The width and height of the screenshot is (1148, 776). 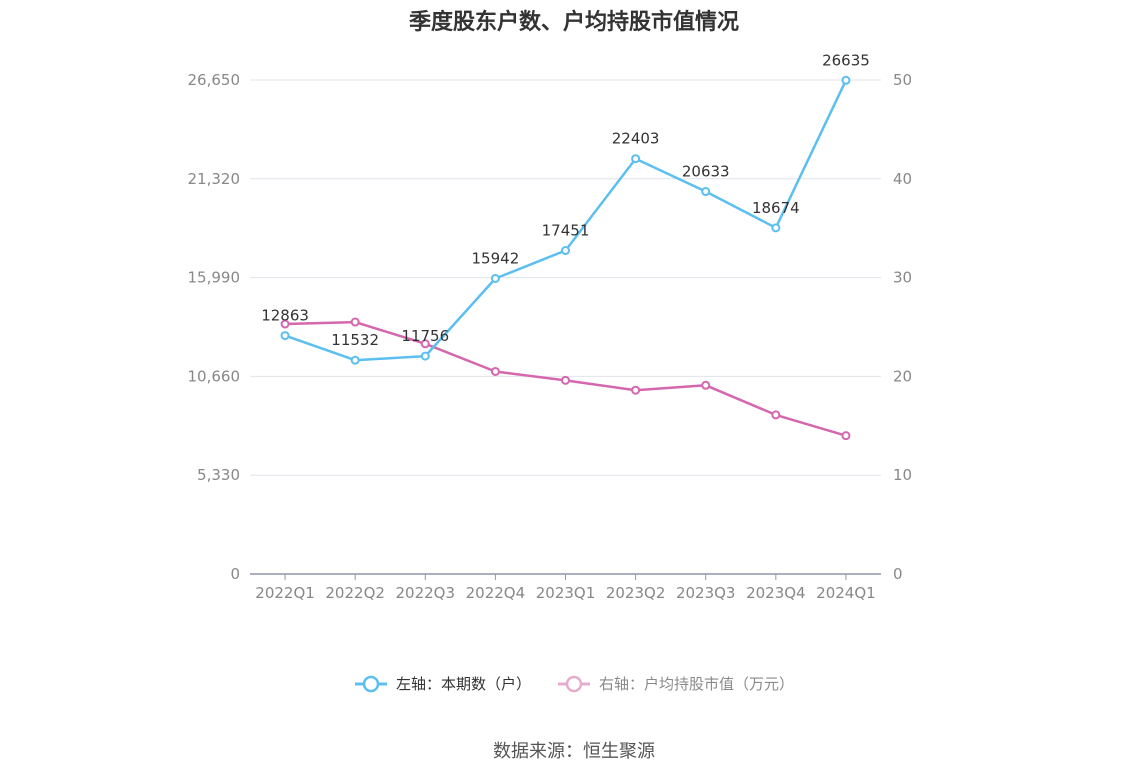 I want to click on x-tick-label: 2022Q2, so click(x=355, y=593).